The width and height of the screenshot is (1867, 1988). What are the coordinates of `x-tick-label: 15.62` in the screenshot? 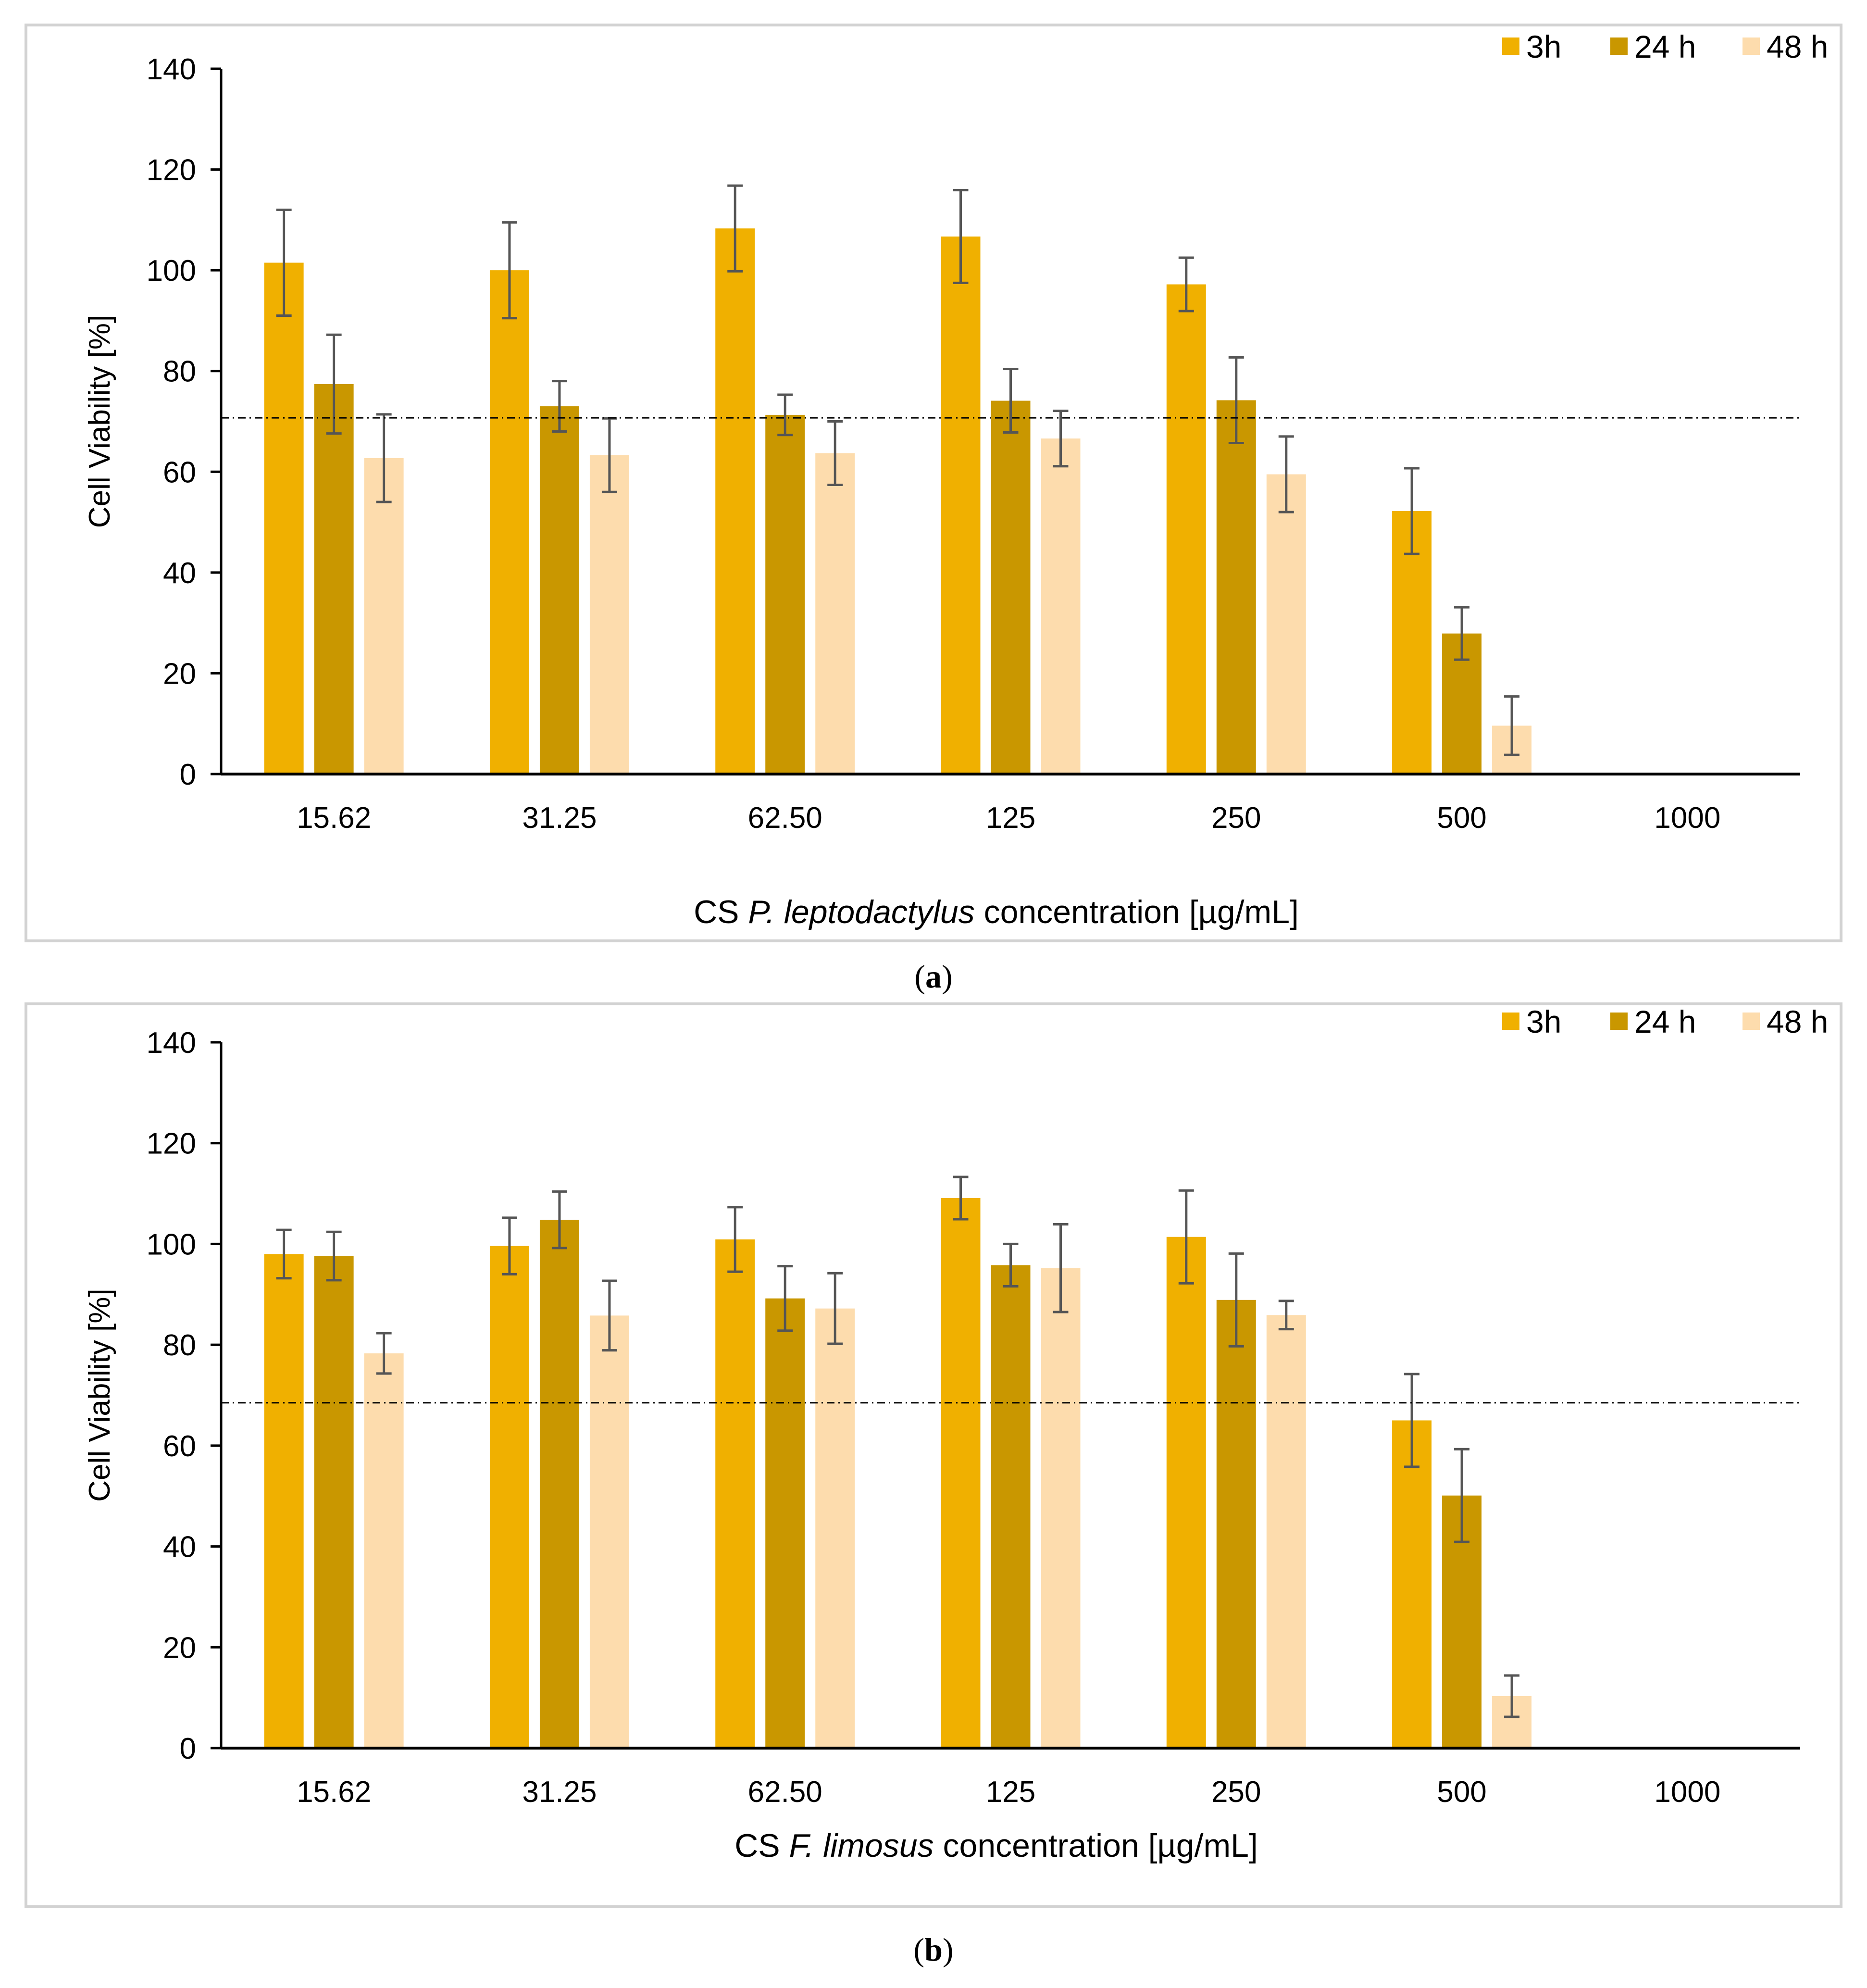 It's located at (334, 818).